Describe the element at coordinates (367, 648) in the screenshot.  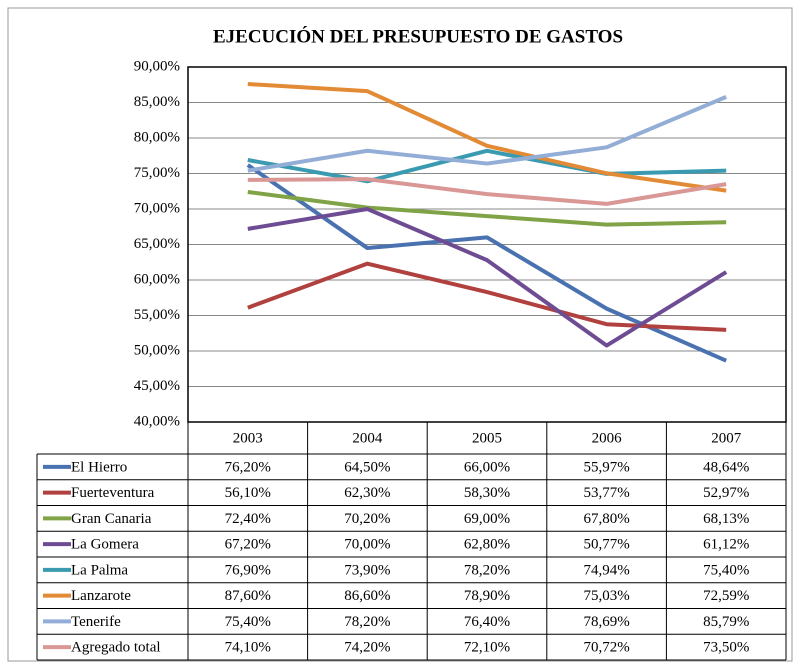
I see `table-value: 74,20%` at that location.